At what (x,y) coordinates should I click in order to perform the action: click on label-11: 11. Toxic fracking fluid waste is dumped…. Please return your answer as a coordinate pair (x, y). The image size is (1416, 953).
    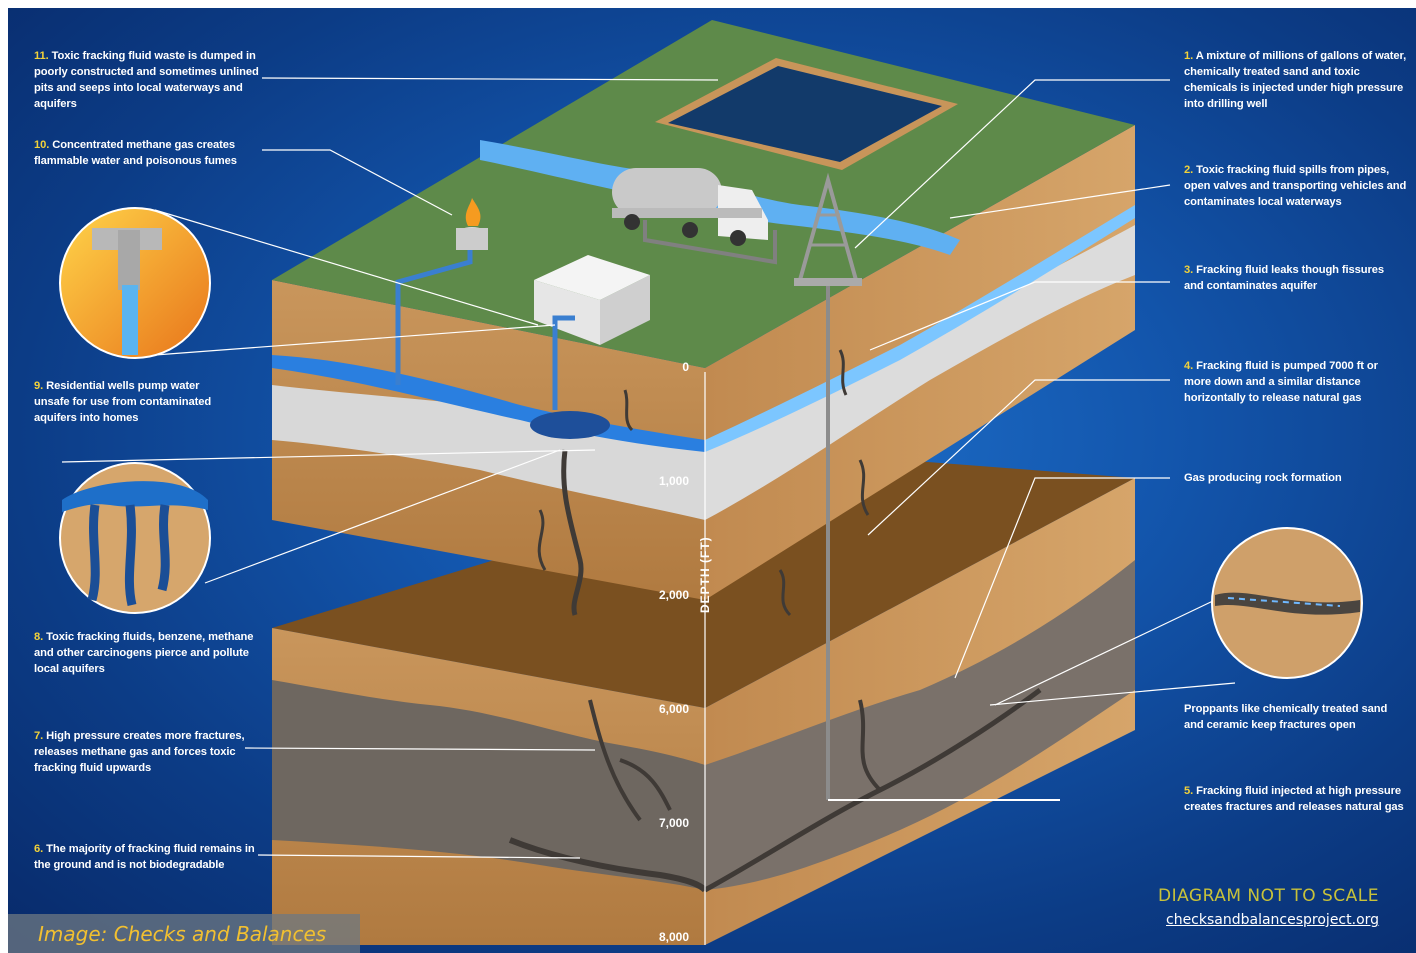
    Looking at the image, I should click on (149, 80).